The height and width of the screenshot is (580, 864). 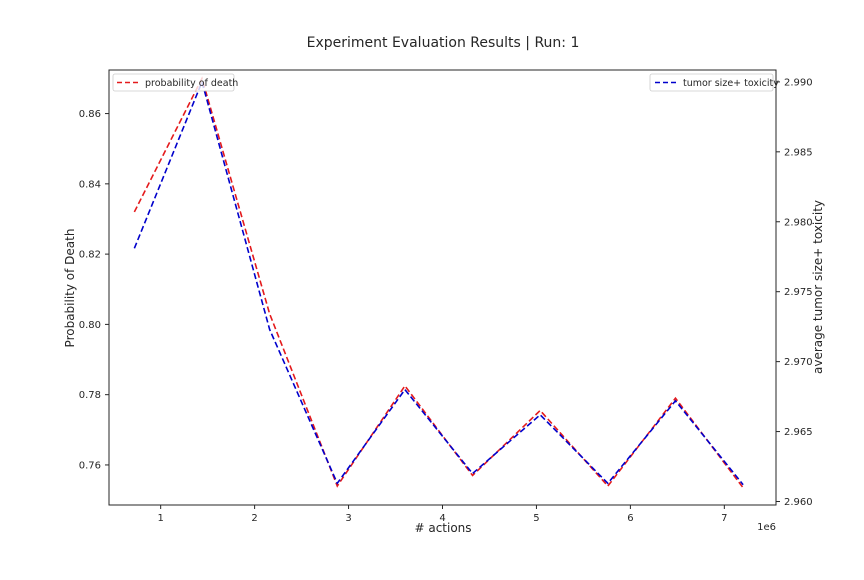 What do you see at coordinates (798, 82) in the screenshot?
I see `right-y-tick-label: 2.990` at bounding box center [798, 82].